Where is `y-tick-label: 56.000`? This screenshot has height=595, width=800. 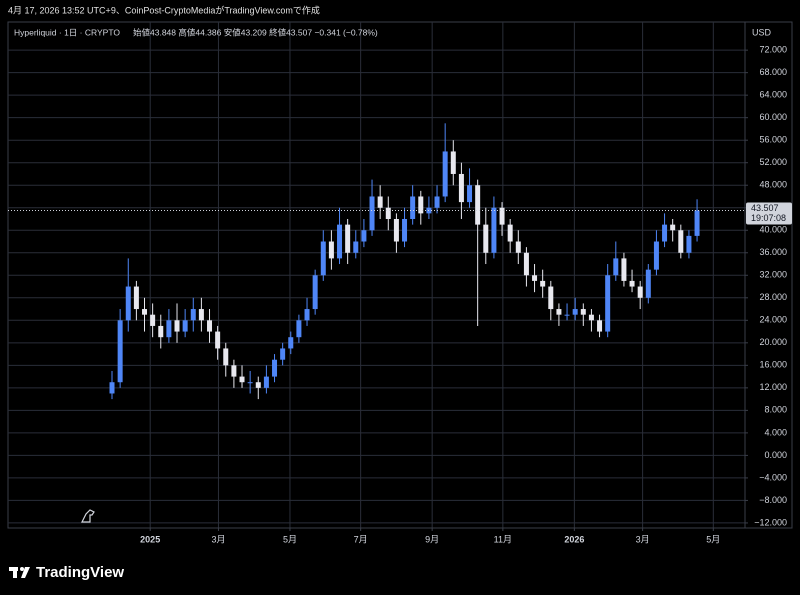
y-tick-label: 56.000 is located at coordinates (773, 140).